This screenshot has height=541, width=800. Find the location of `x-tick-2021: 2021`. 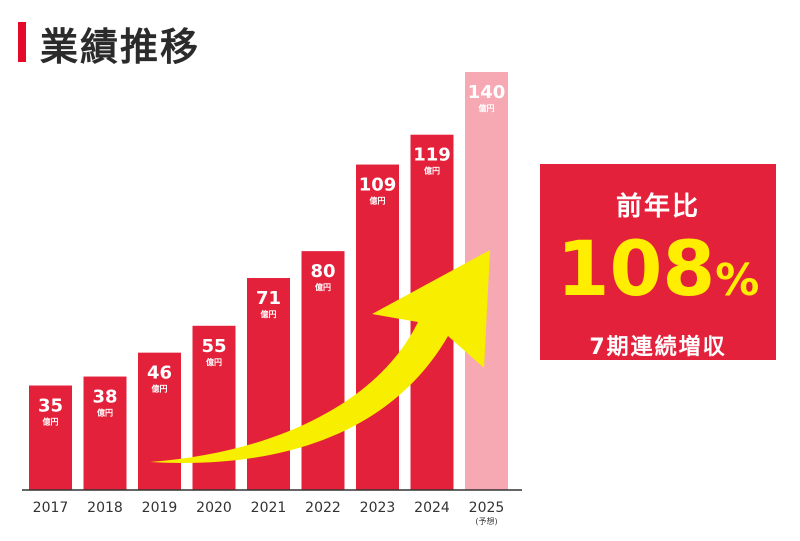

x-tick-2021: 2021 is located at coordinates (269, 508).